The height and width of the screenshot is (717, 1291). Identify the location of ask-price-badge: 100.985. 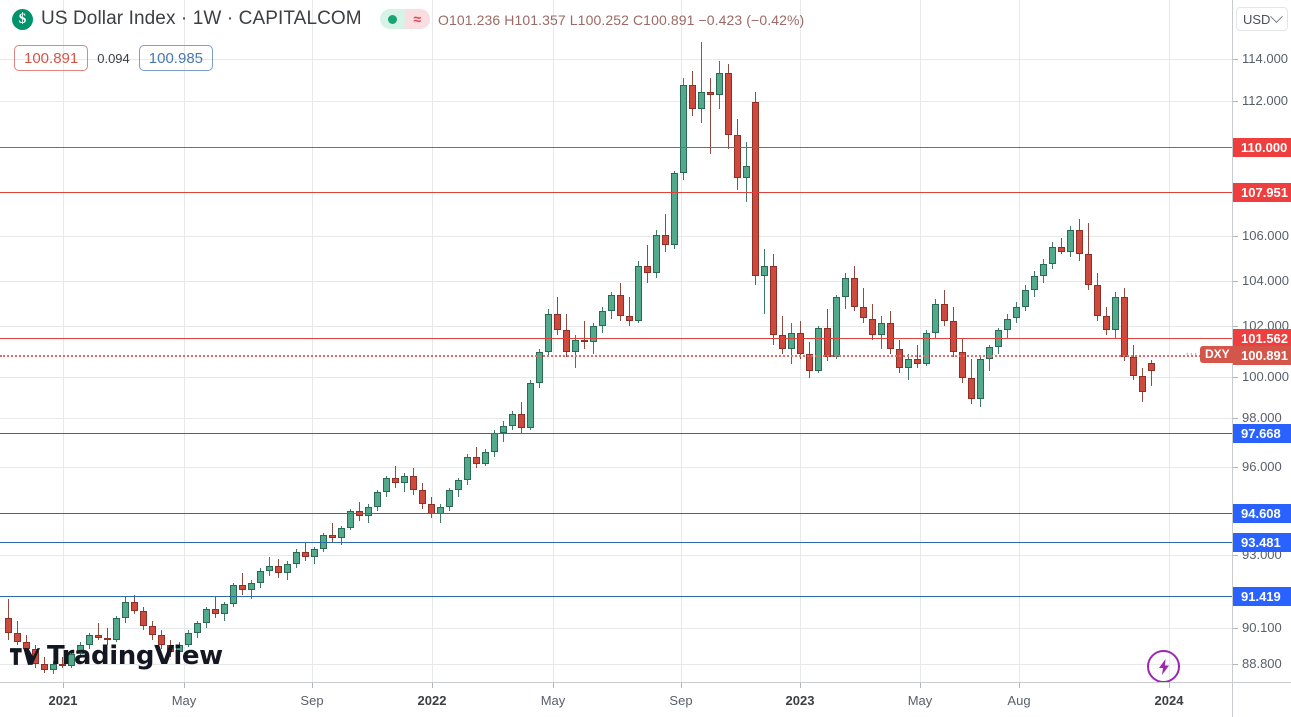
(176, 58).